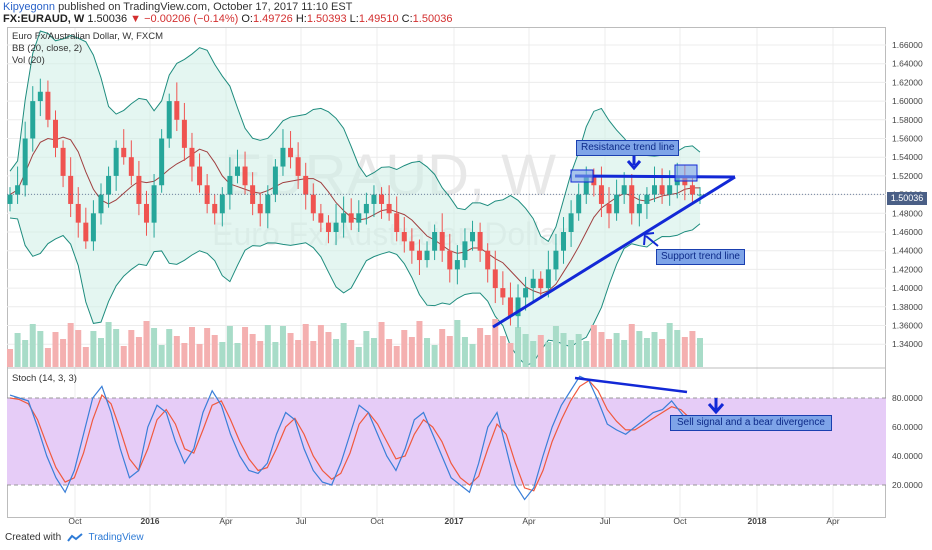 The width and height of the screenshot is (932, 550). Describe the element at coordinates (907, 307) in the screenshot. I see `price-tick-label: 1.38000` at that location.